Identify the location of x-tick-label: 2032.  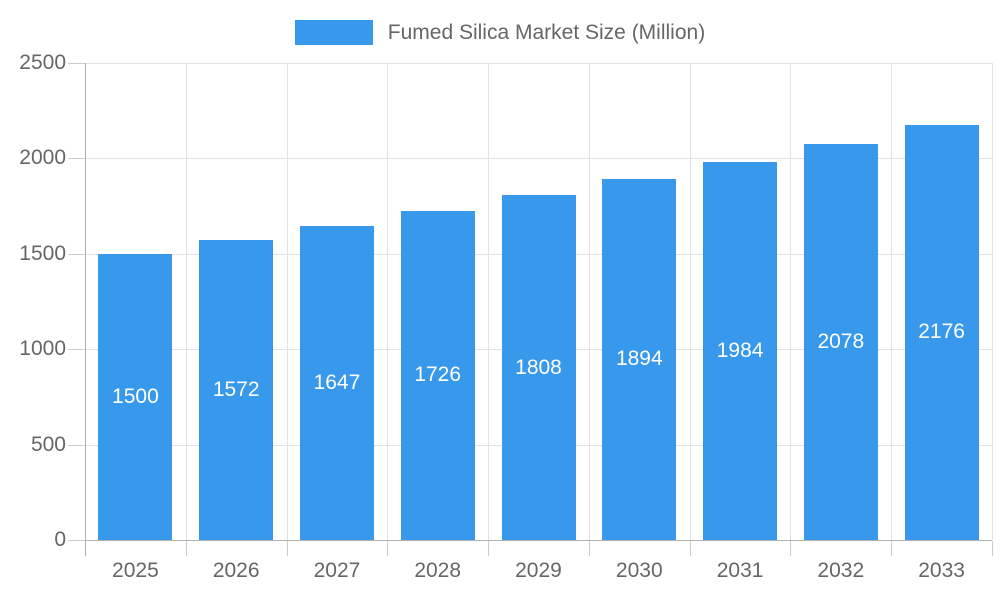
(841, 570).